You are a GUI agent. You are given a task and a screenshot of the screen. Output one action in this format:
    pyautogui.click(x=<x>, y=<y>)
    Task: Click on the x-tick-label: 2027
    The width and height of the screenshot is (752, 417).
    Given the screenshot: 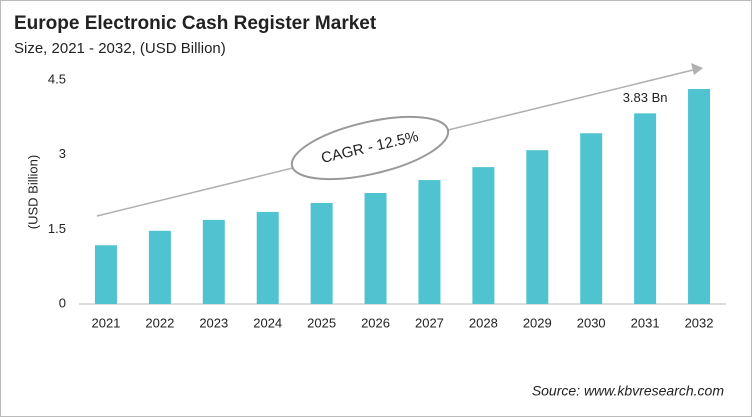 What is the action you would take?
    pyautogui.click(x=429, y=322)
    